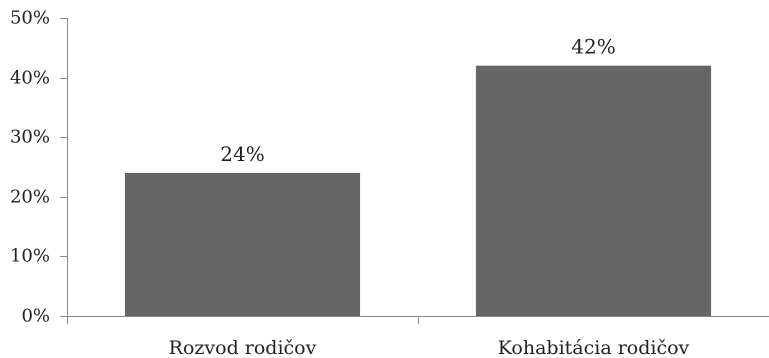  I want to click on category-label: Kohabitácia rodičov, so click(594, 347).